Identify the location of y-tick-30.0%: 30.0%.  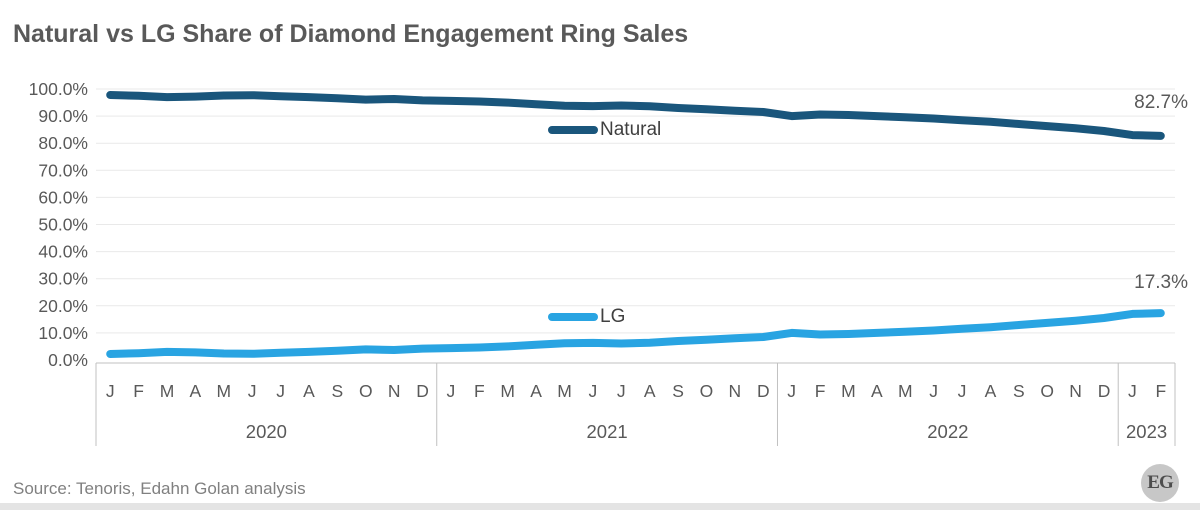
(63, 279).